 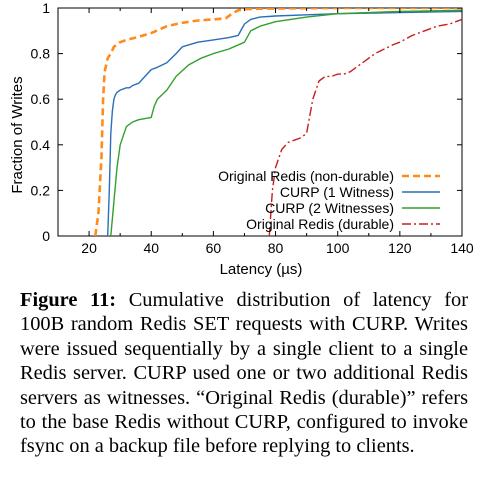 What do you see at coordinates (41, 54) in the screenshot?
I see `y-tick-label: 0.8` at bounding box center [41, 54].